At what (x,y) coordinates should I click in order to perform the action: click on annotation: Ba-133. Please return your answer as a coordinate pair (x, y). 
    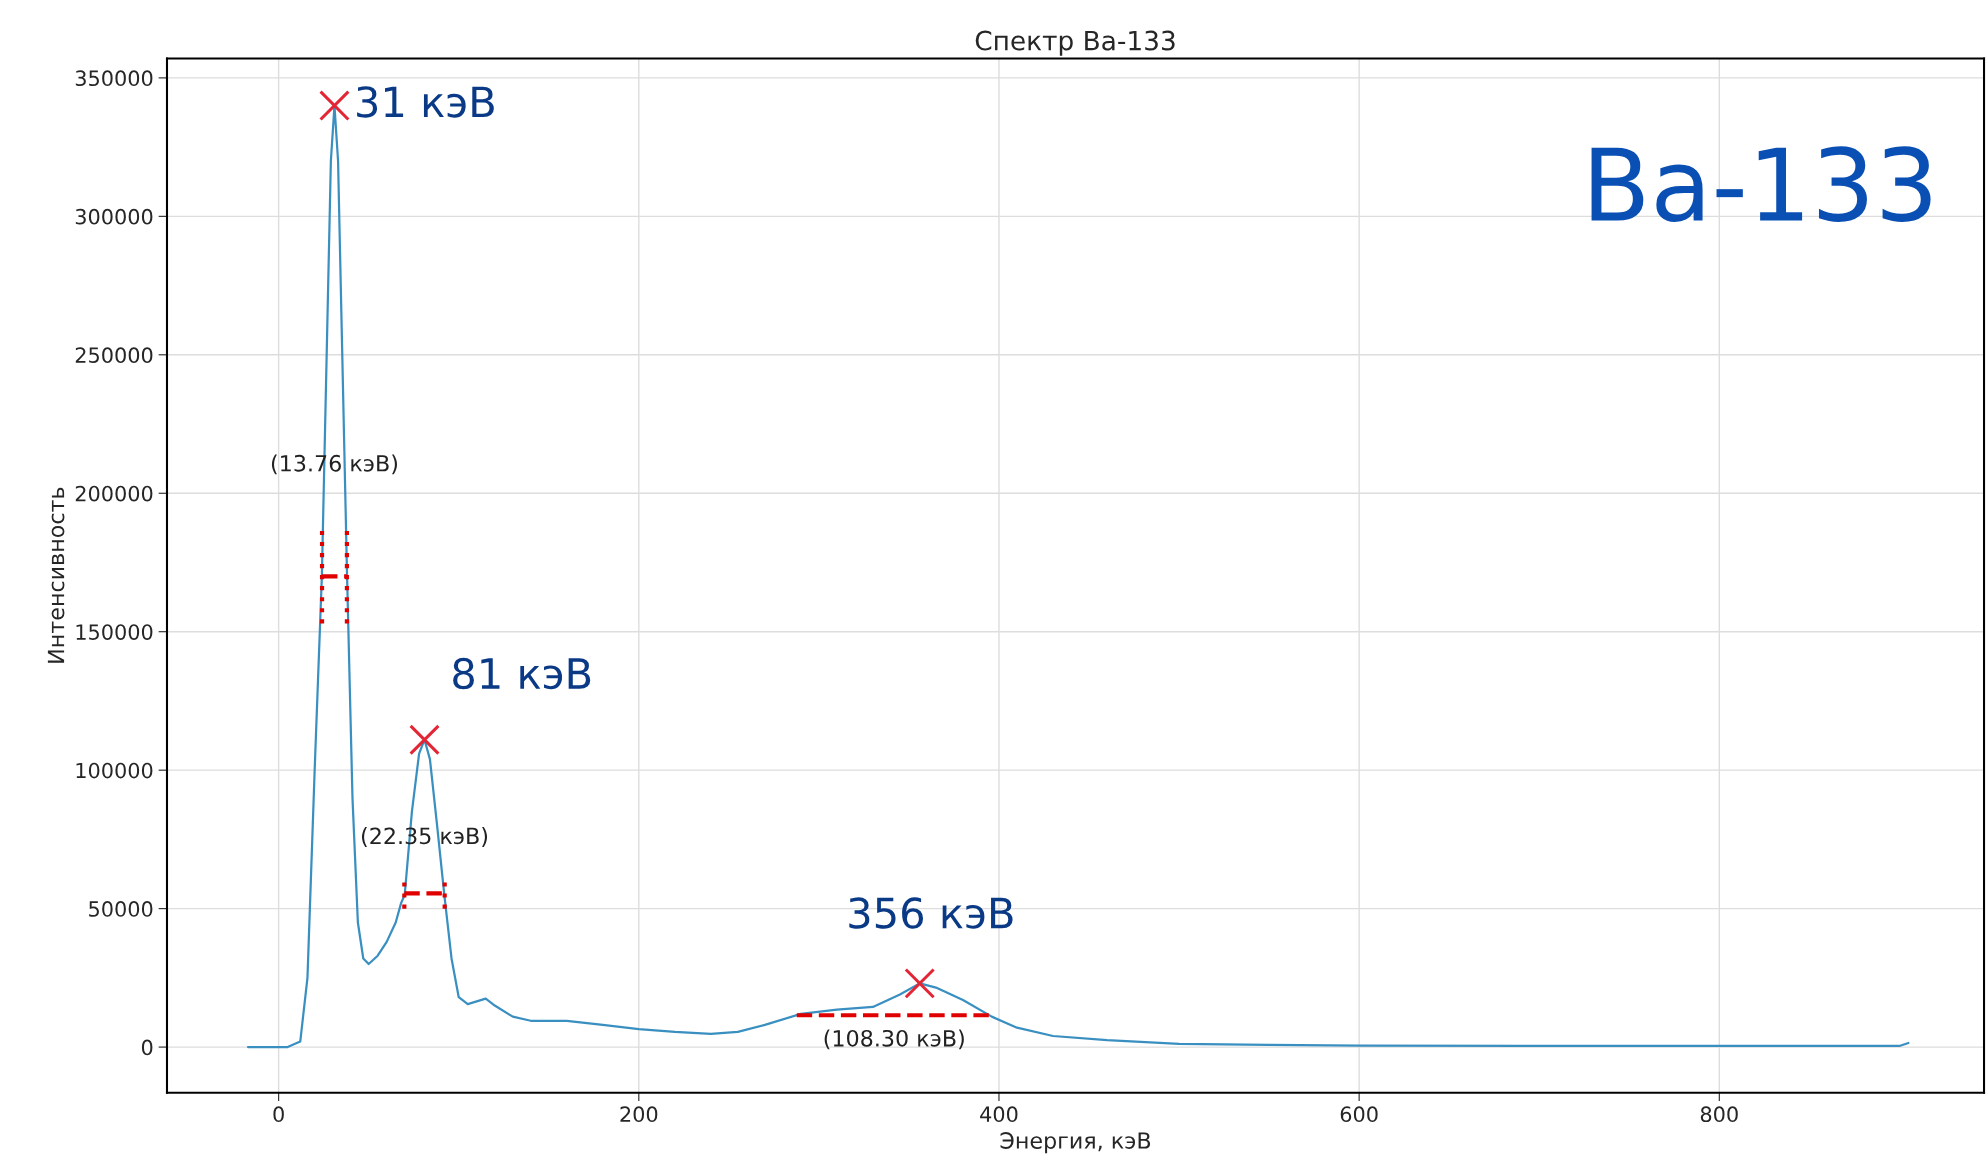
    Looking at the image, I should click on (1761, 184).